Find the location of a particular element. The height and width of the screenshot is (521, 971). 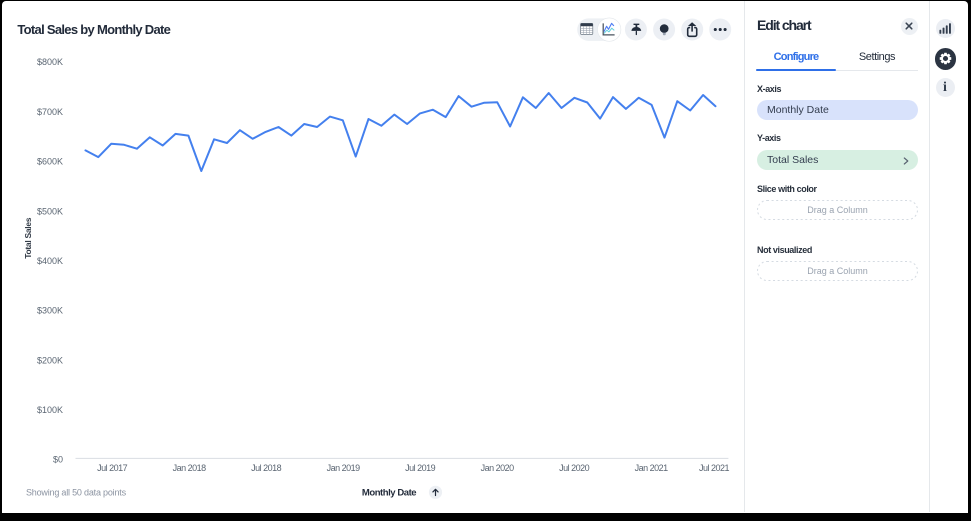

svg-text: Jan 2020 is located at coordinates (498, 468).